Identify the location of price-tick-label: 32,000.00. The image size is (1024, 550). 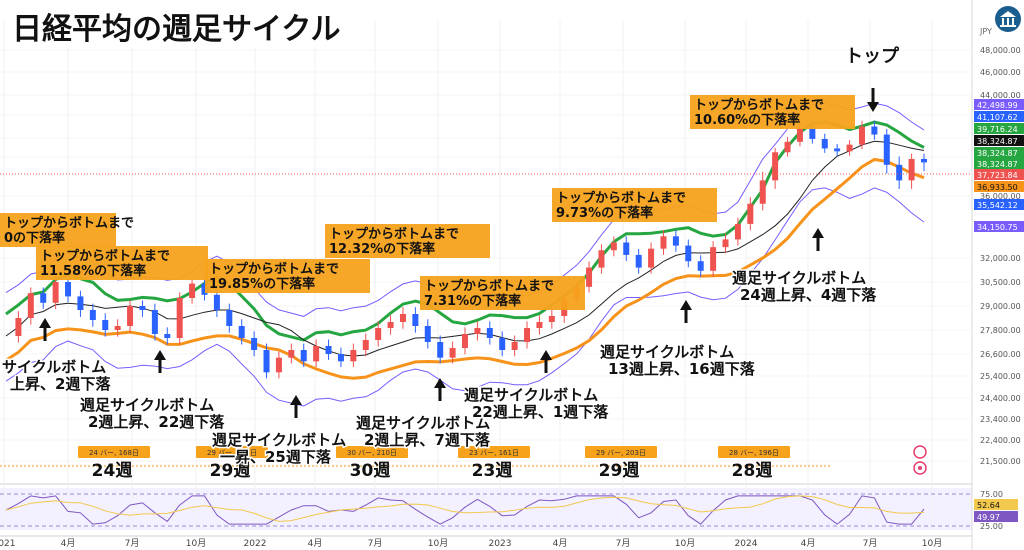
(1000, 258).